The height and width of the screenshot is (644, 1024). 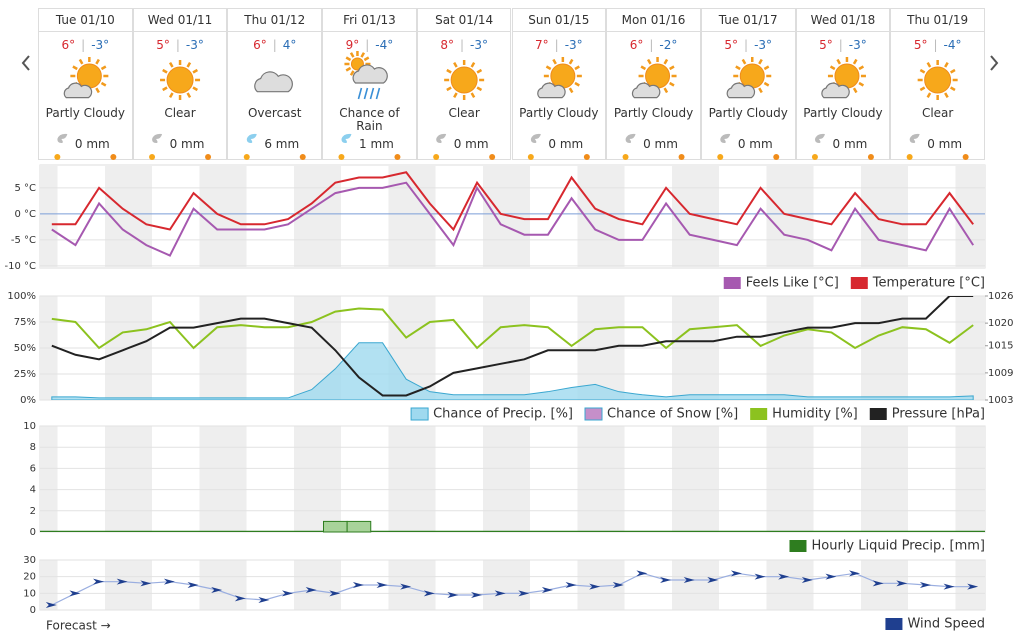 What do you see at coordinates (512, 201) in the screenshot?
I see `line` at bounding box center [512, 201].